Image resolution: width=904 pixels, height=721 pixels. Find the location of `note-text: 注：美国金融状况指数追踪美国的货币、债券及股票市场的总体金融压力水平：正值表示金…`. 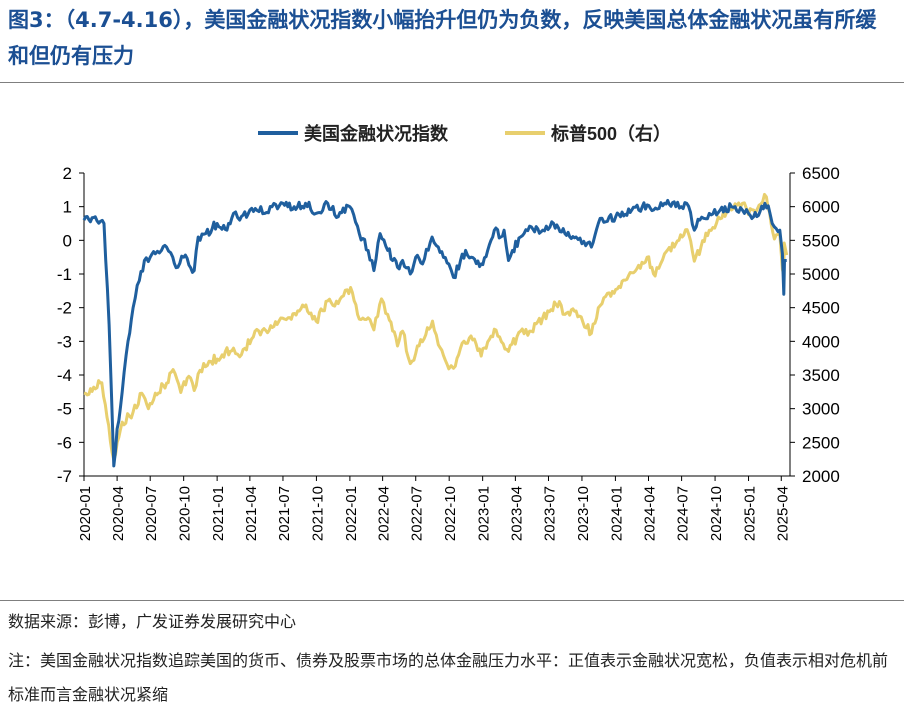

note-text: 注：美国金融状况指数追踪美国的货币、债券及股票市场的总体金融压力水平：正值表示金… is located at coordinates (448, 677).